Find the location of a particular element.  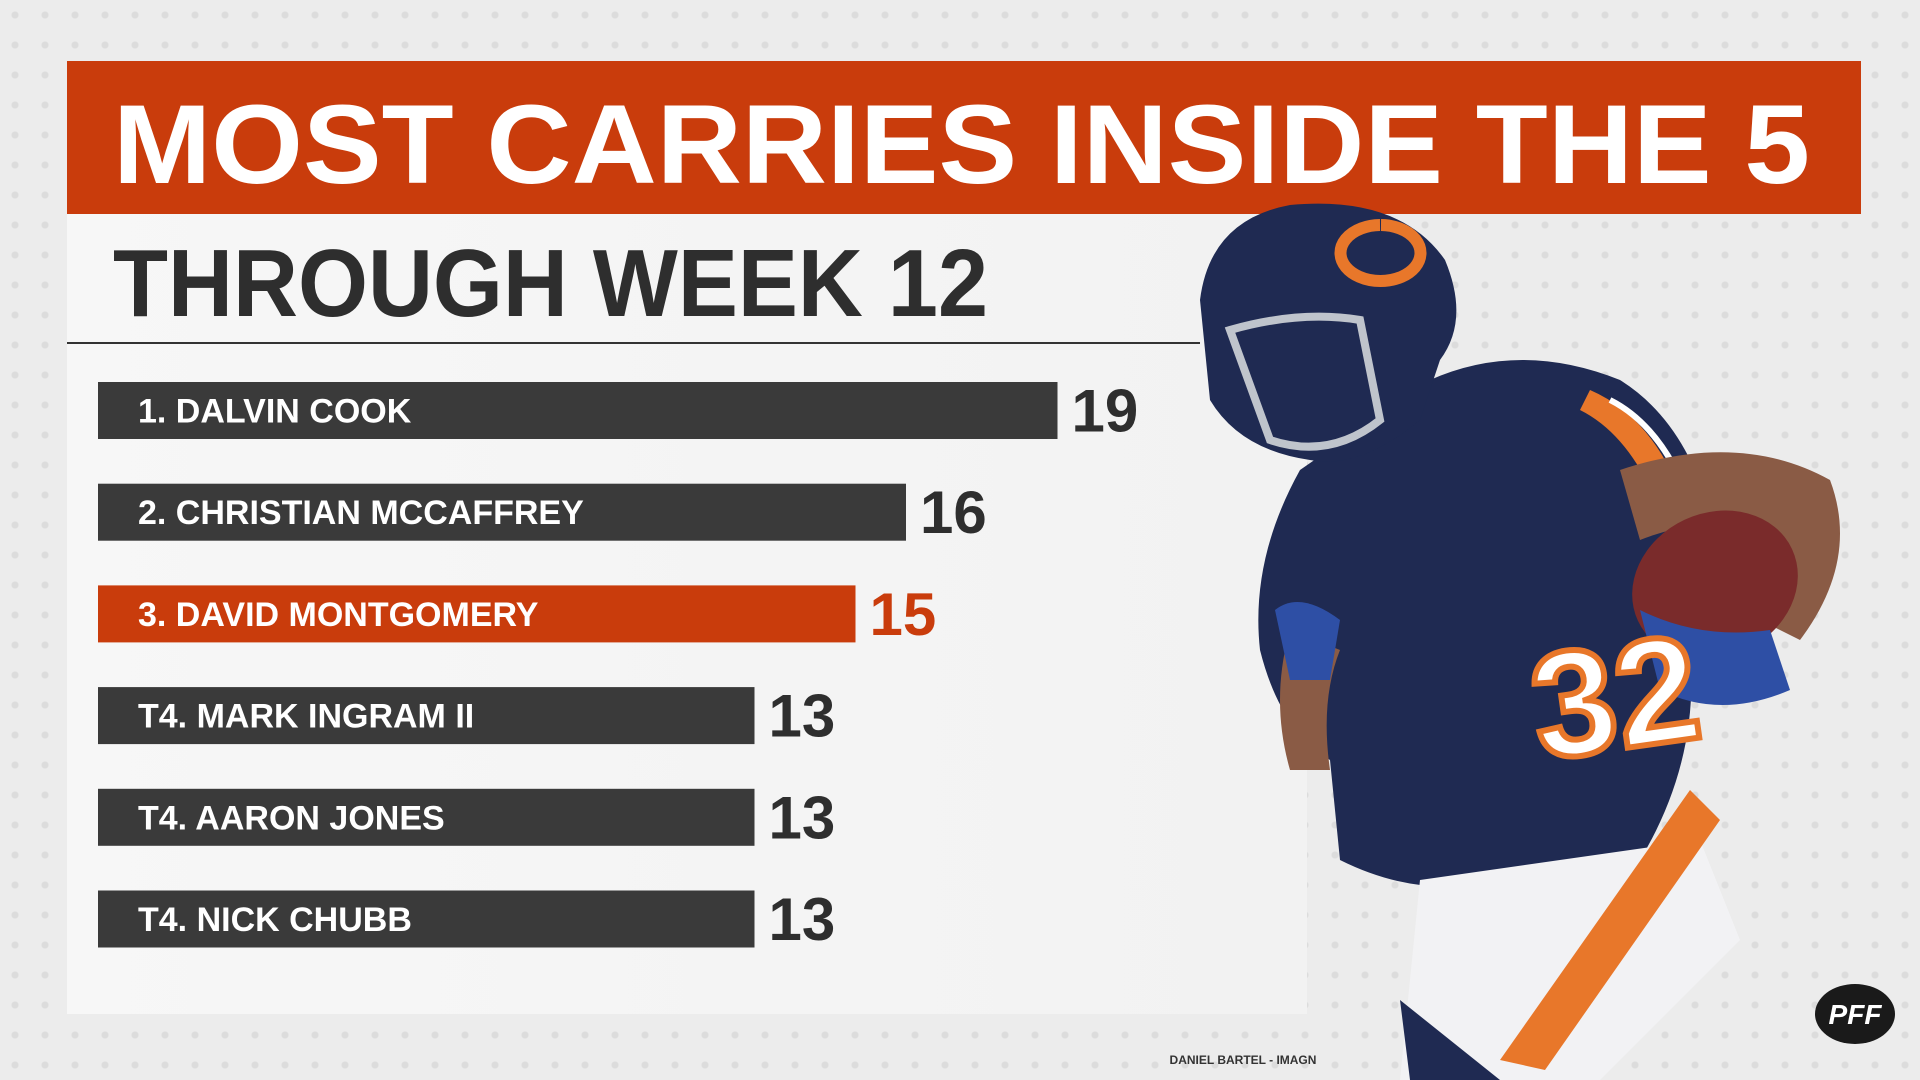

svg-text: 32 is located at coordinates (1615, 697).